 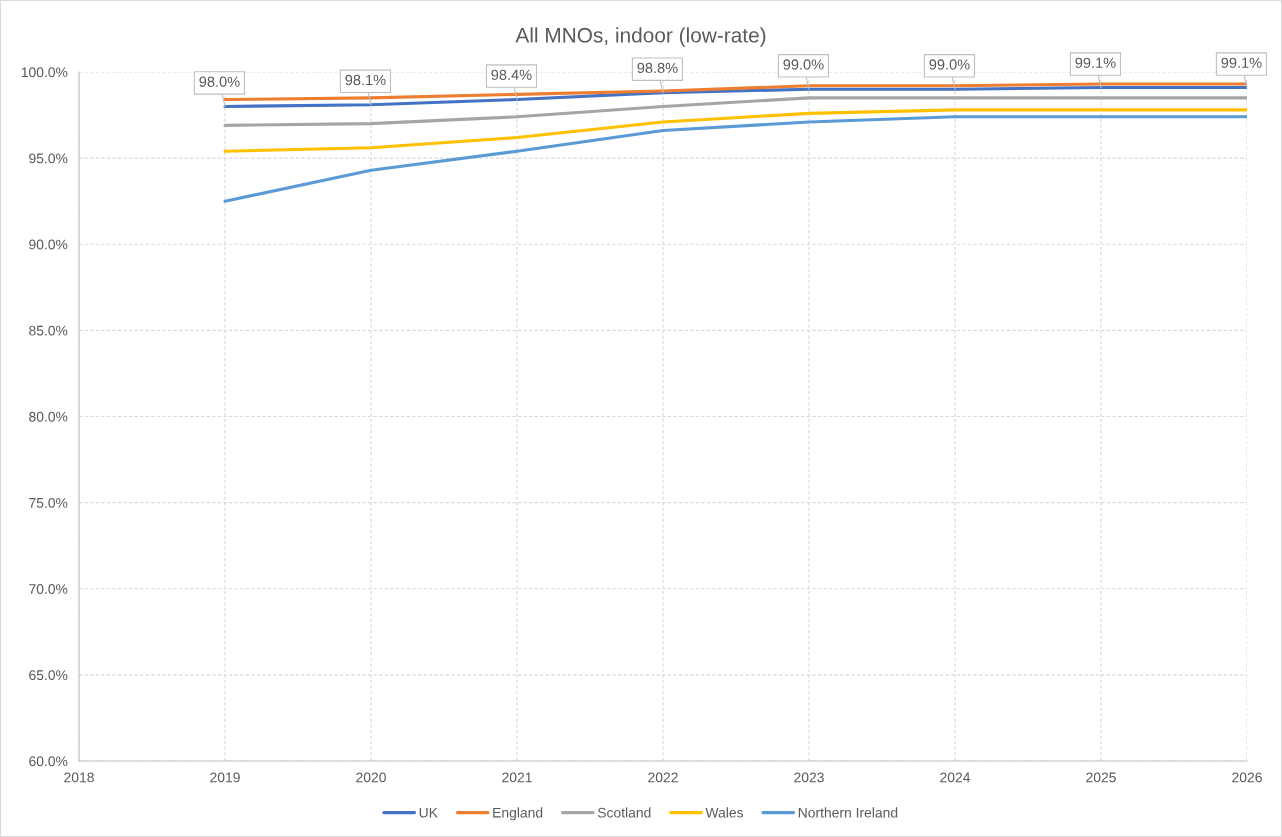 What do you see at coordinates (48, 244) in the screenshot?
I see `y-tick-label: 90.0%` at bounding box center [48, 244].